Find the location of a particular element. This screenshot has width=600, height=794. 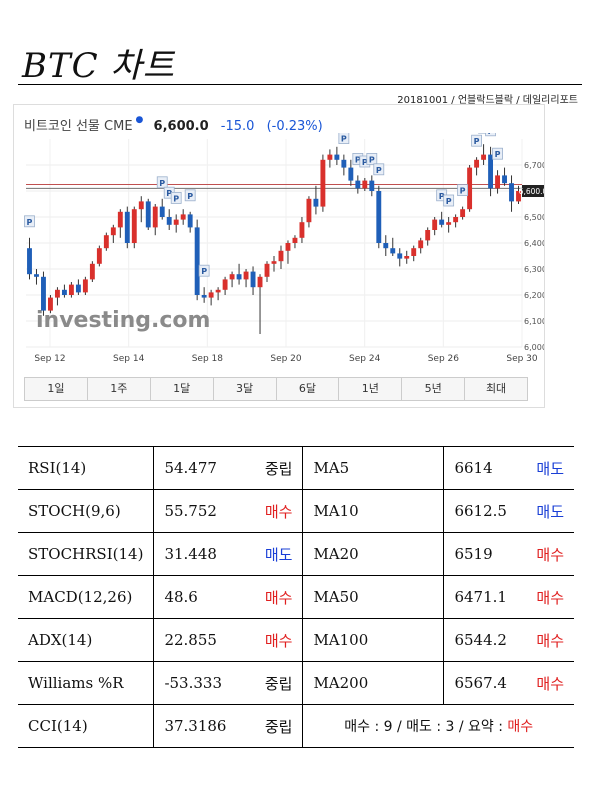

range-button-1: 1주 is located at coordinates (119, 389).